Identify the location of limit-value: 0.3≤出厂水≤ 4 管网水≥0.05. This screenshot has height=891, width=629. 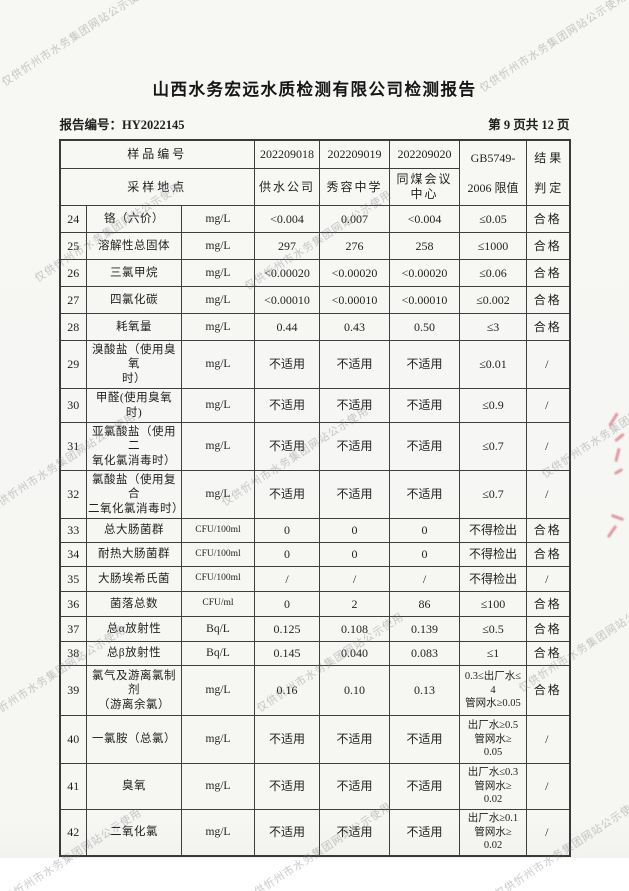
(493, 691).